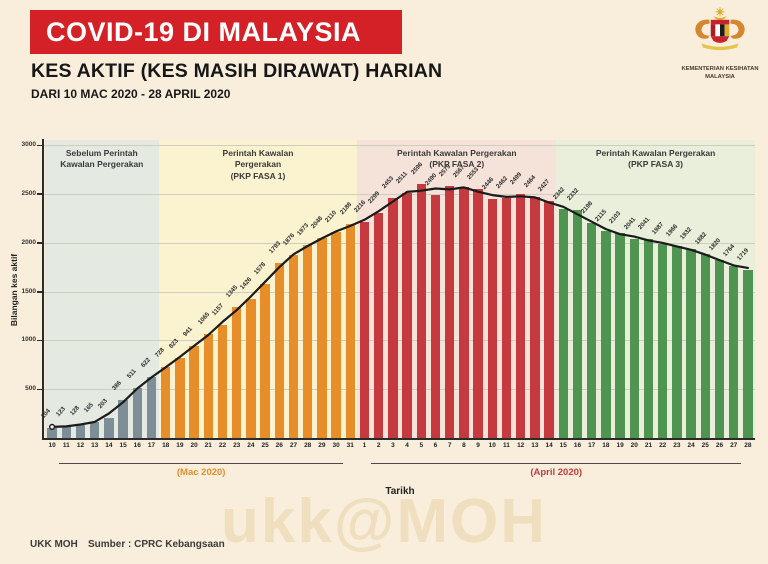 Image resolution: width=768 pixels, height=564 pixels. Describe the element at coordinates (30, 389) in the screenshot. I see `y-tick-label: 500` at that location.